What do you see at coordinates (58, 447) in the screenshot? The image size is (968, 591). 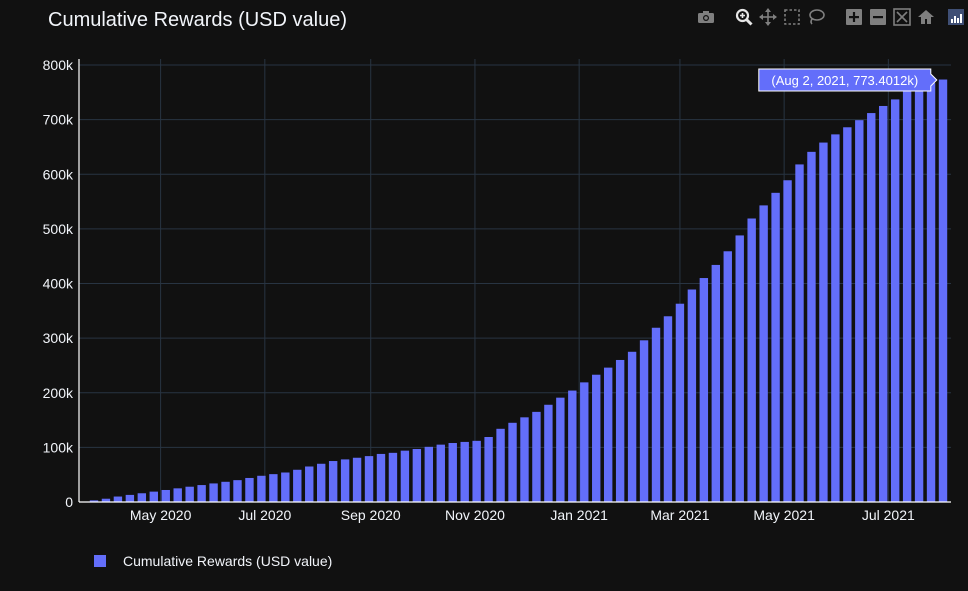 I see `y-tick-label: 100k` at bounding box center [58, 447].